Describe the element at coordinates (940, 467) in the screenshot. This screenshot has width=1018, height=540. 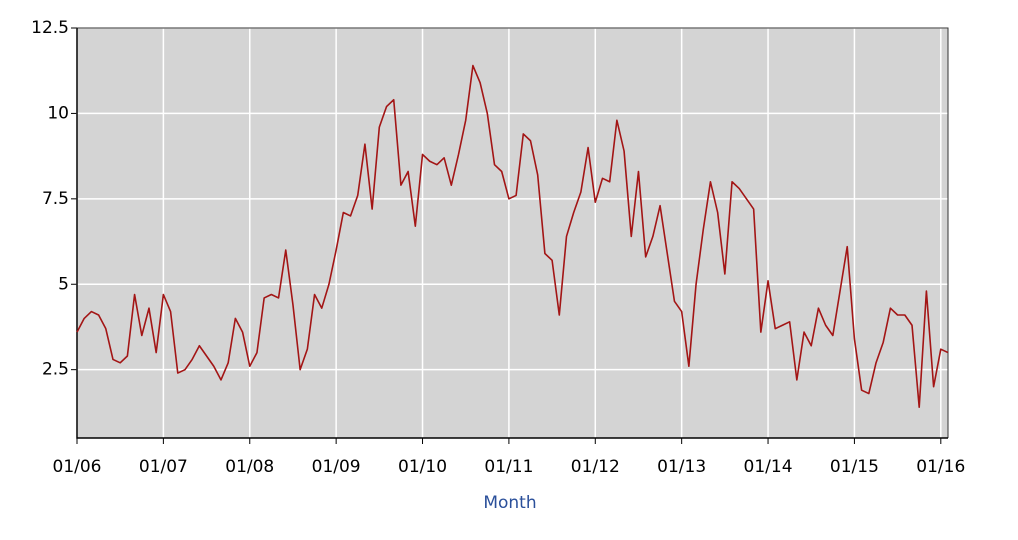
I see `x-tick-label: 01/16` at that location.